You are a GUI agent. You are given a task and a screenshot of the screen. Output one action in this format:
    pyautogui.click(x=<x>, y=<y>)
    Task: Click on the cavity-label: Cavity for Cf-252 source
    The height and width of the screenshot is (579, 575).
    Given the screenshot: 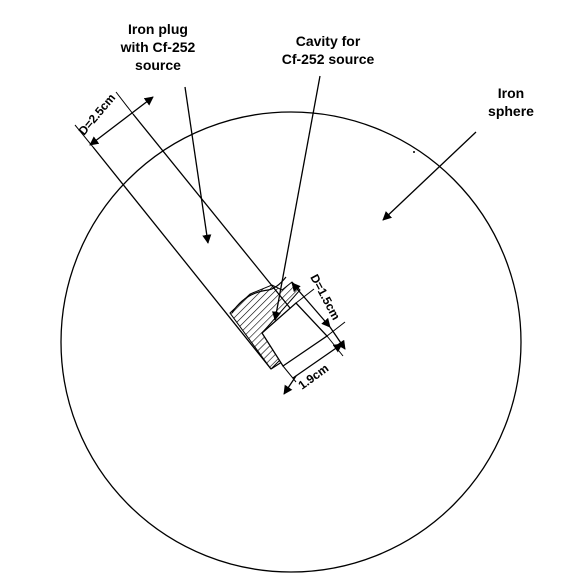 What is the action you would take?
    pyautogui.click(x=328, y=50)
    